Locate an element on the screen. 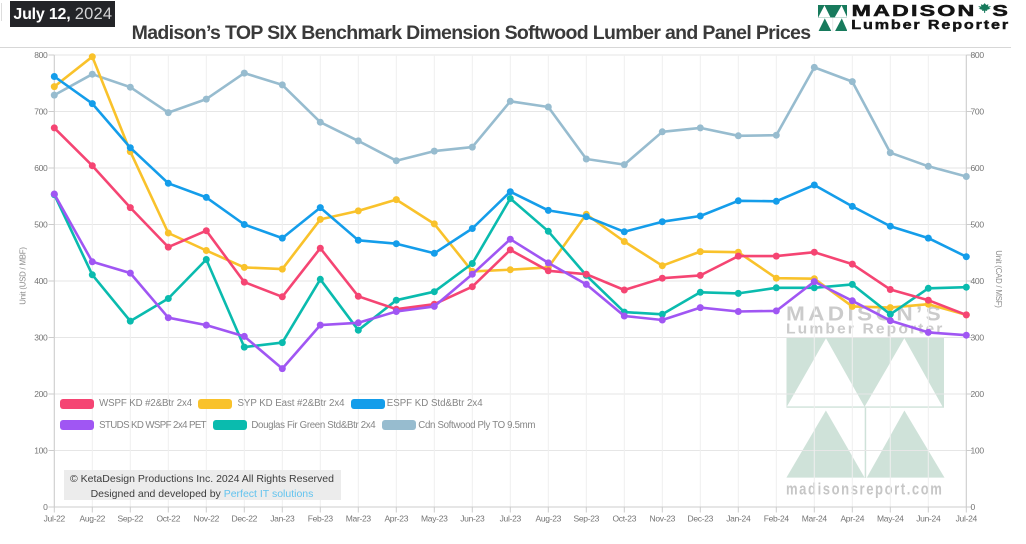 The width and height of the screenshot is (1026, 544). svg-text: Feb-24 is located at coordinates (777, 518).